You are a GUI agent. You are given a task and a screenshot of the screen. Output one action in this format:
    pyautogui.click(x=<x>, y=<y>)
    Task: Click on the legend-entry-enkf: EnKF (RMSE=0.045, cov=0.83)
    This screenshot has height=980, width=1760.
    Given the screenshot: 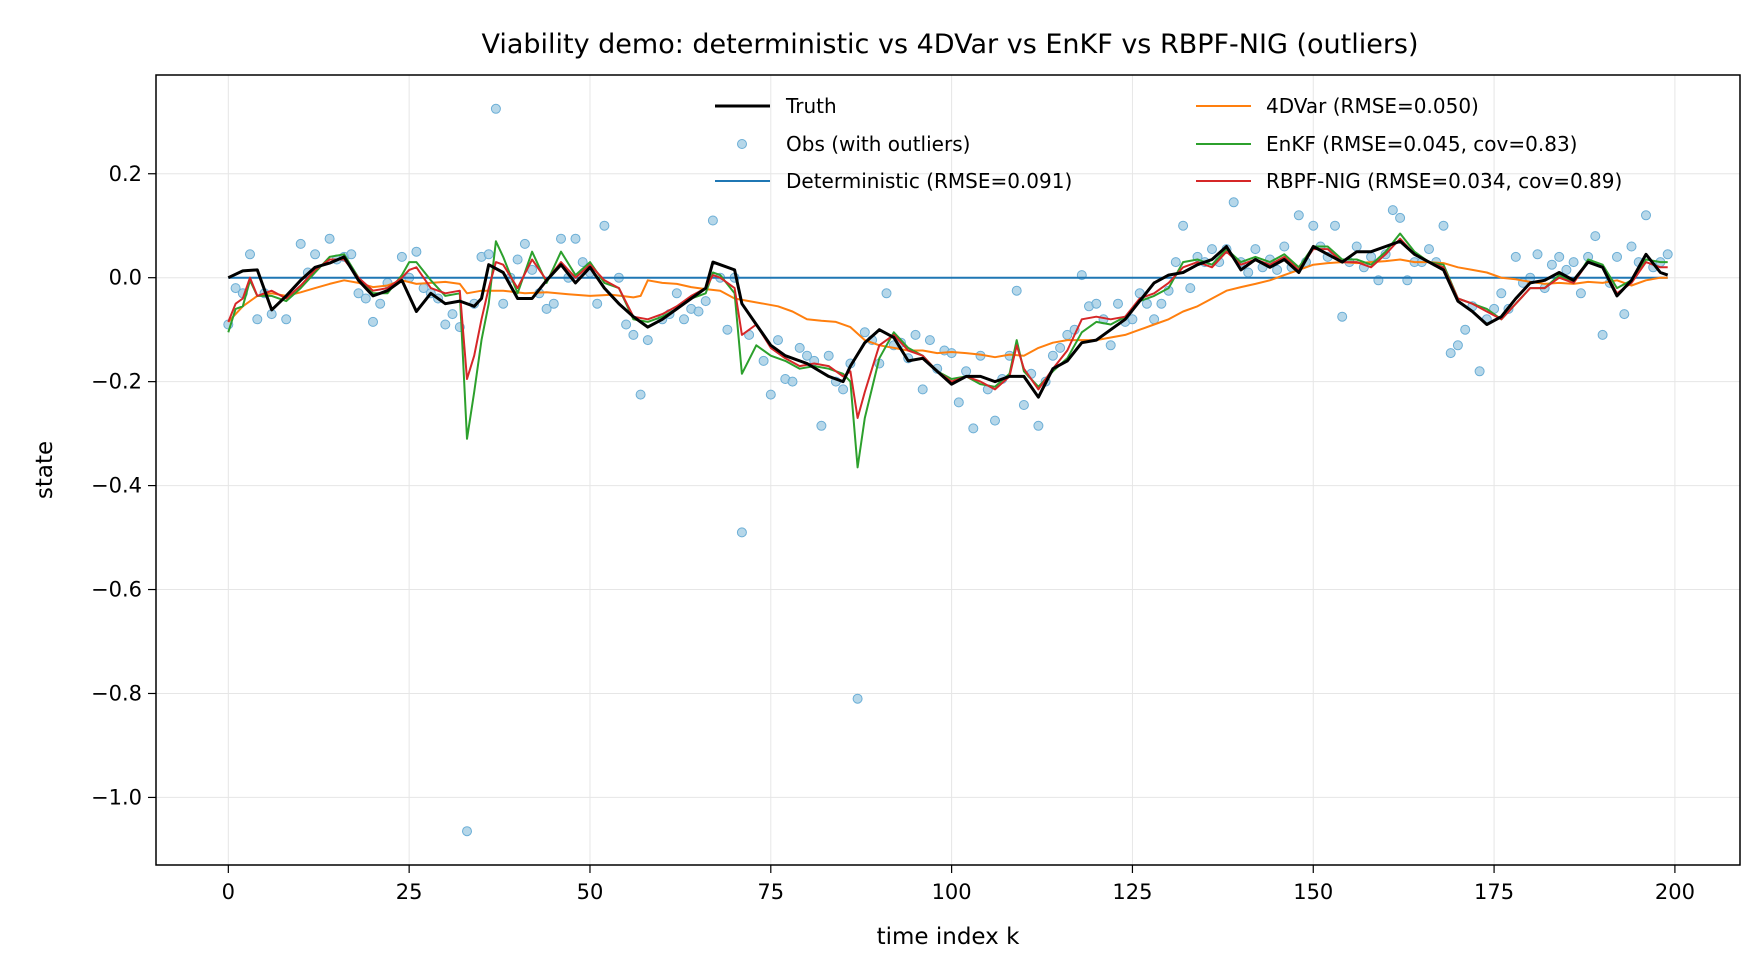 What is the action you would take?
    pyautogui.click(x=1386, y=144)
    